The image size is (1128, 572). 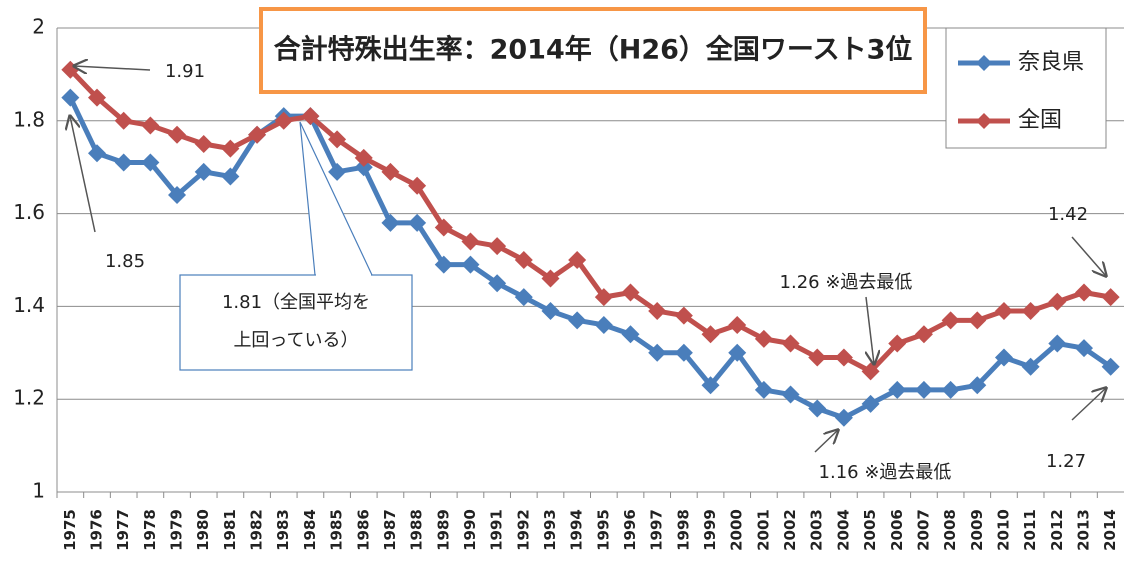 What do you see at coordinates (38, 27) in the screenshot?
I see `y-tick-label: 2` at bounding box center [38, 27].